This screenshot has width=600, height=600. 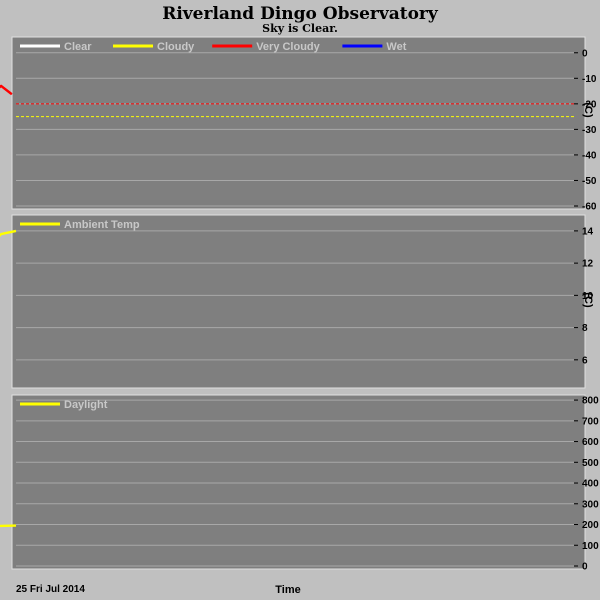 What do you see at coordinates (590, 504) in the screenshot?
I see `y-tick-label: 300` at bounding box center [590, 504].